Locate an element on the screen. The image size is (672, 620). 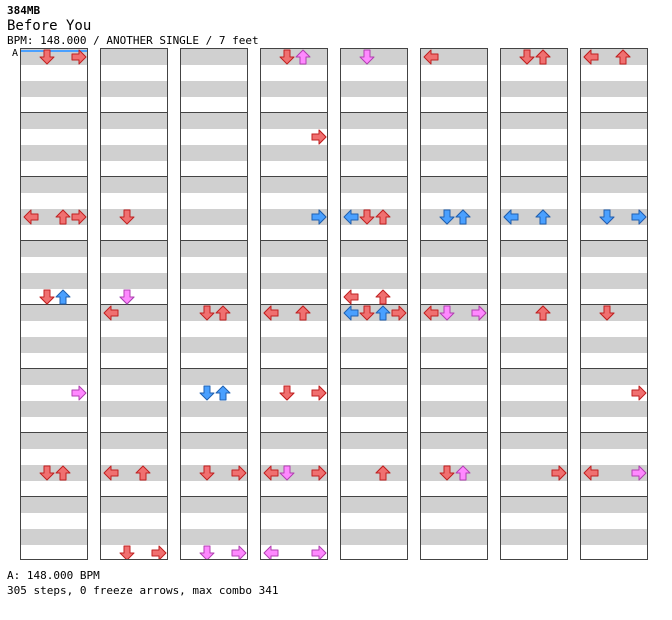
tempo-marker: A is located at coordinates (15, 53).